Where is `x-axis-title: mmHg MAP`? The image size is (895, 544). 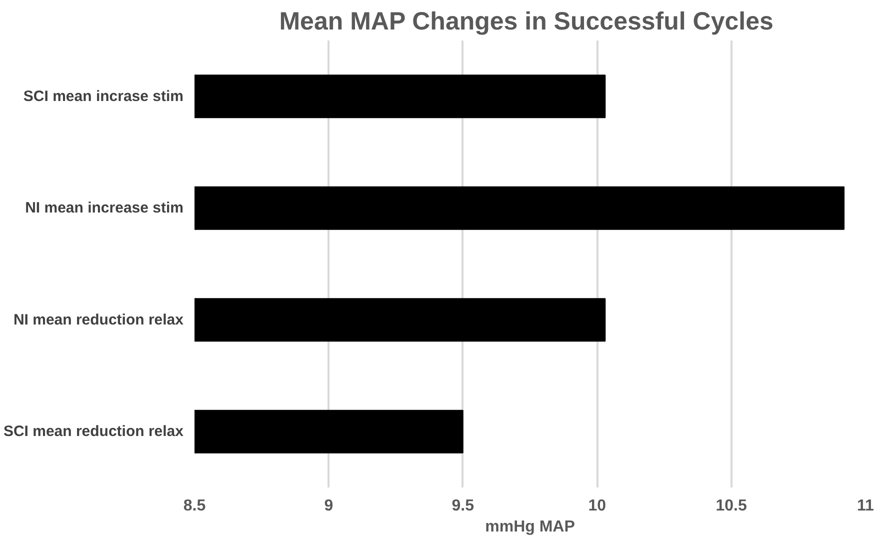 x-axis-title: mmHg MAP is located at coordinates (530, 527).